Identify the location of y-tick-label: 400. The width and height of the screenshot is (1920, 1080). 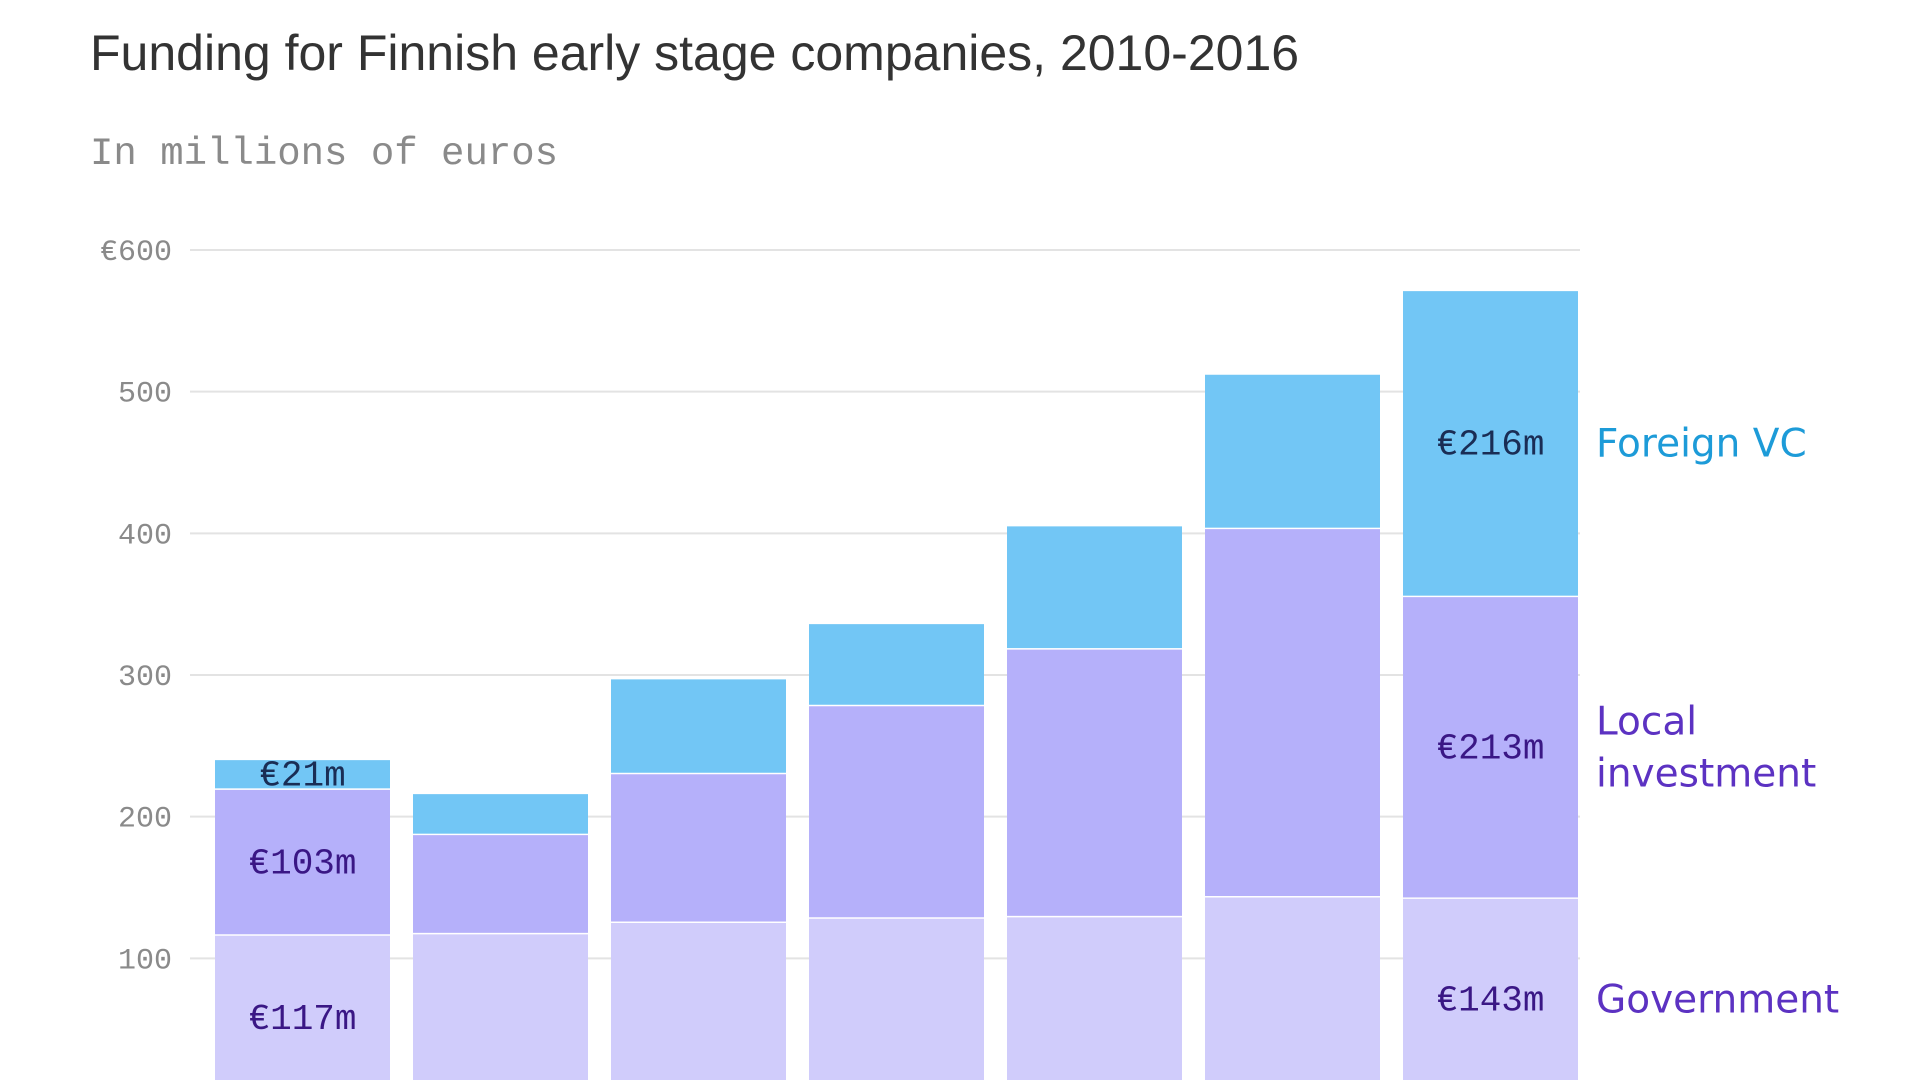
(145, 536).